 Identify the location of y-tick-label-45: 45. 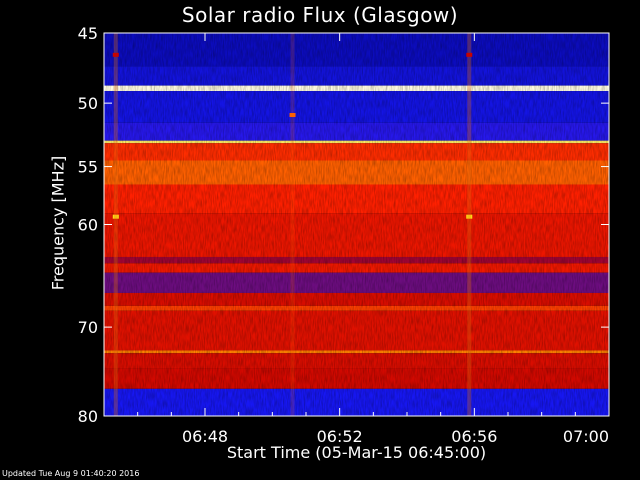
(88, 33).